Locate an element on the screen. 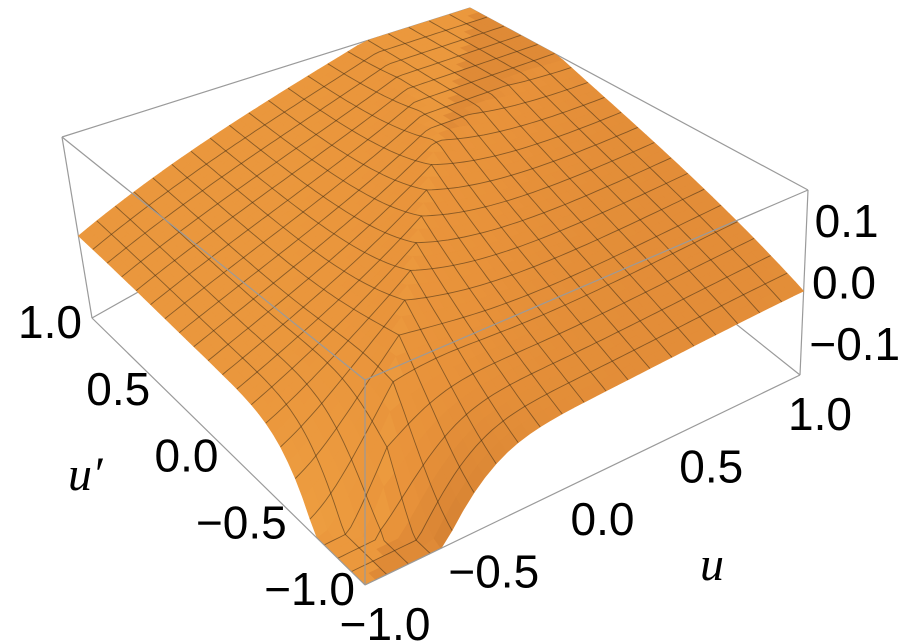  y-tick-label: −0.5 is located at coordinates (241, 522).